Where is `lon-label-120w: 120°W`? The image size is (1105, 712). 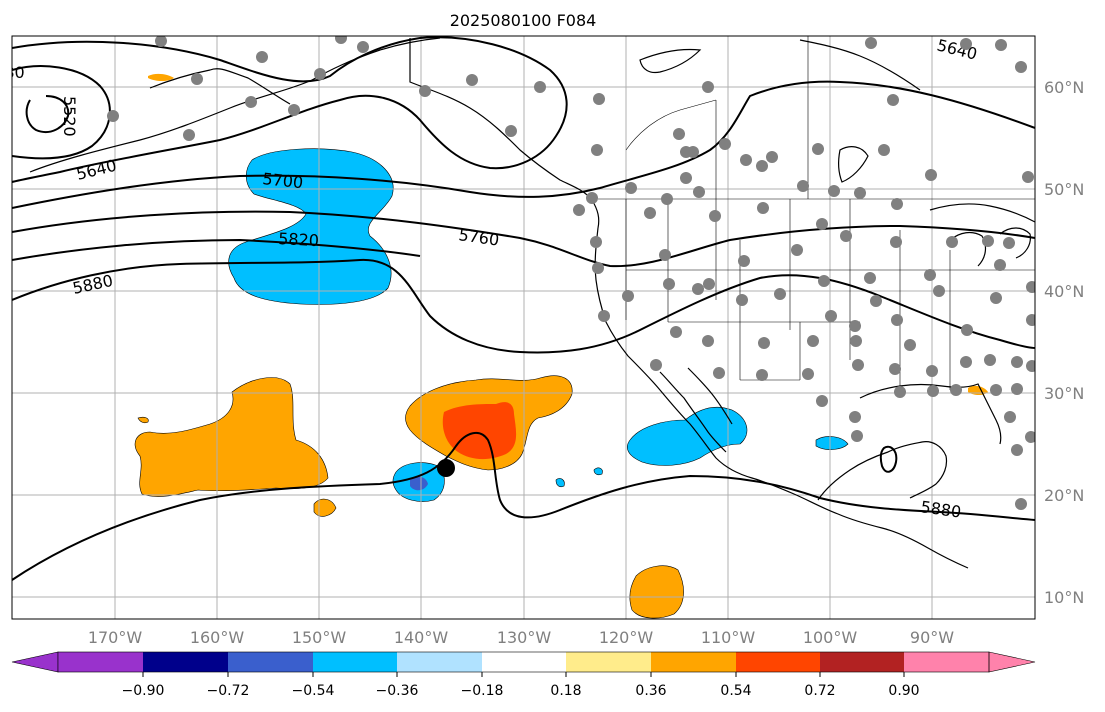
lon-label-120w: 120°W is located at coordinates (626, 637).